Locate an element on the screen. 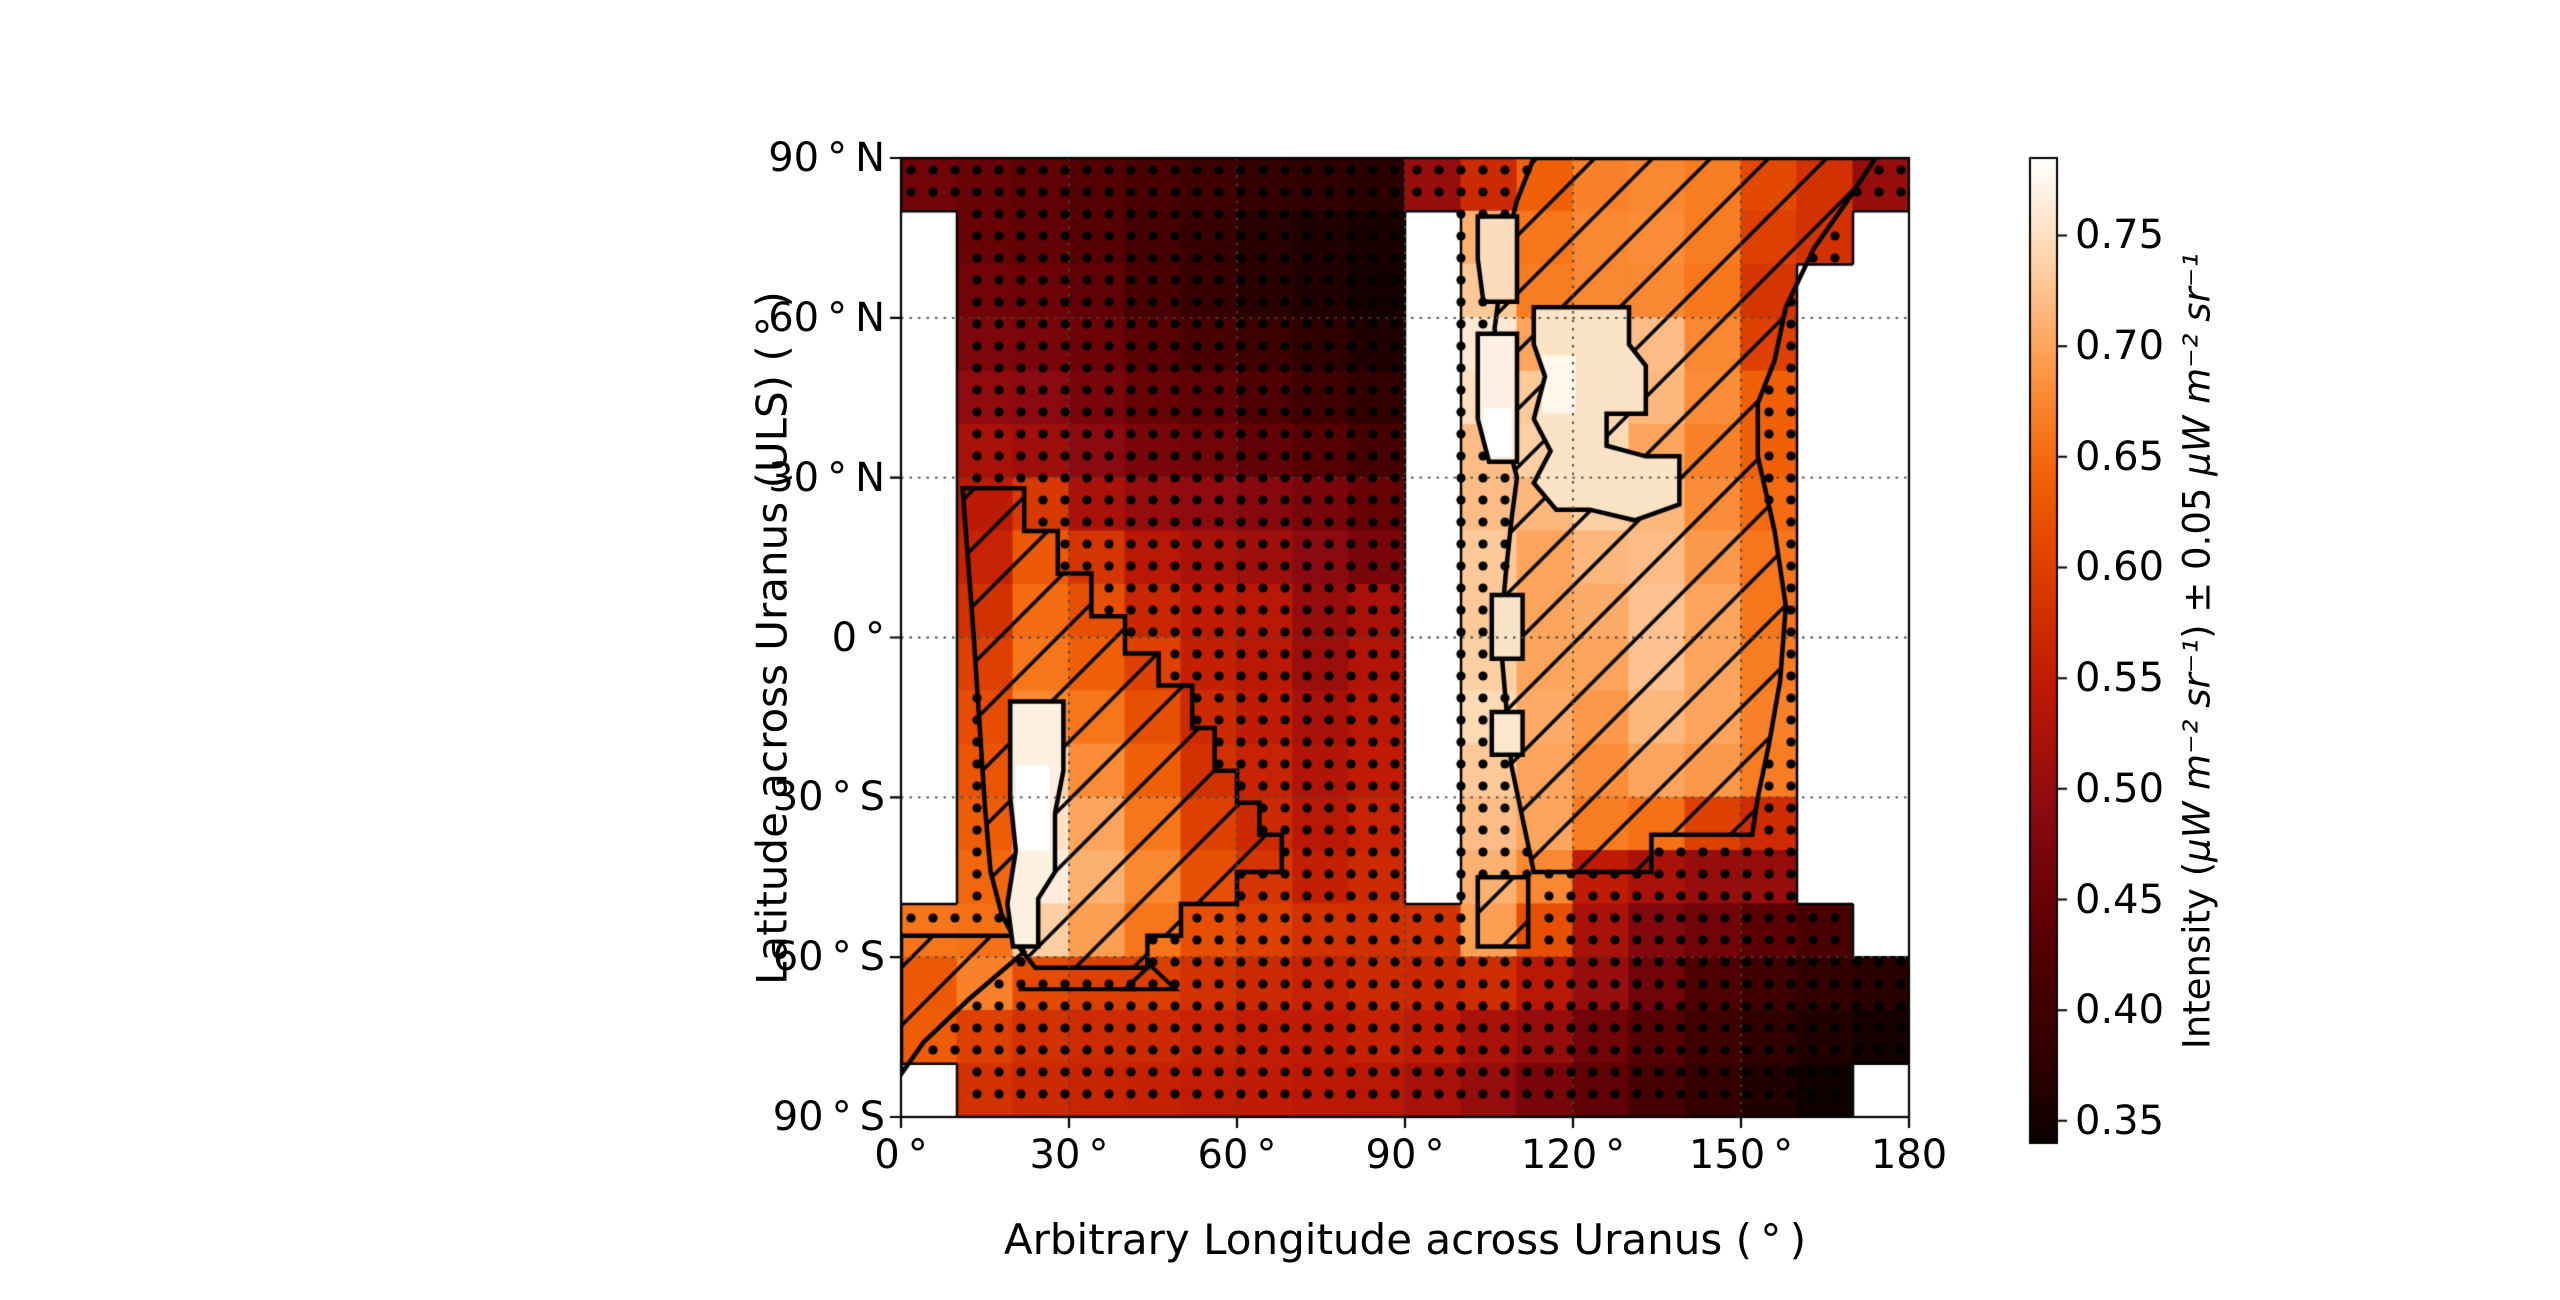 This screenshot has width=2560, height=1300. x-tick-label: 180 is located at coordinates (1909, 1155).